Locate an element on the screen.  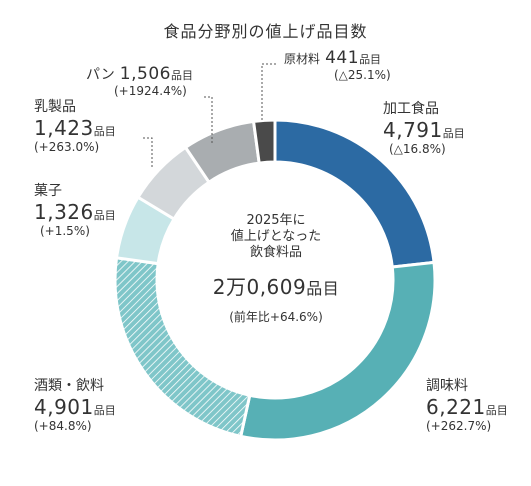
center-total-change: (前年比+64.6%) is located at coordinates (276, 317).